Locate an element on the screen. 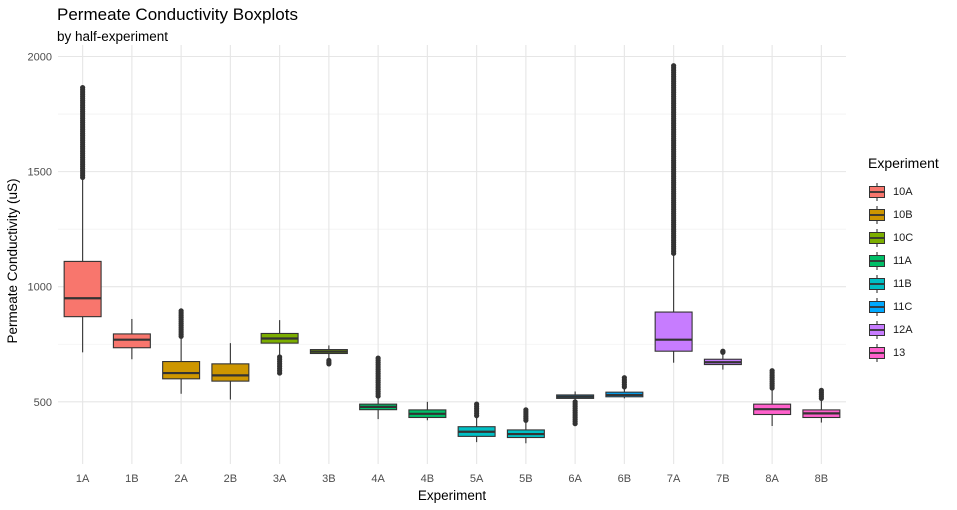  box-8A is located at coordinates (772, 397).